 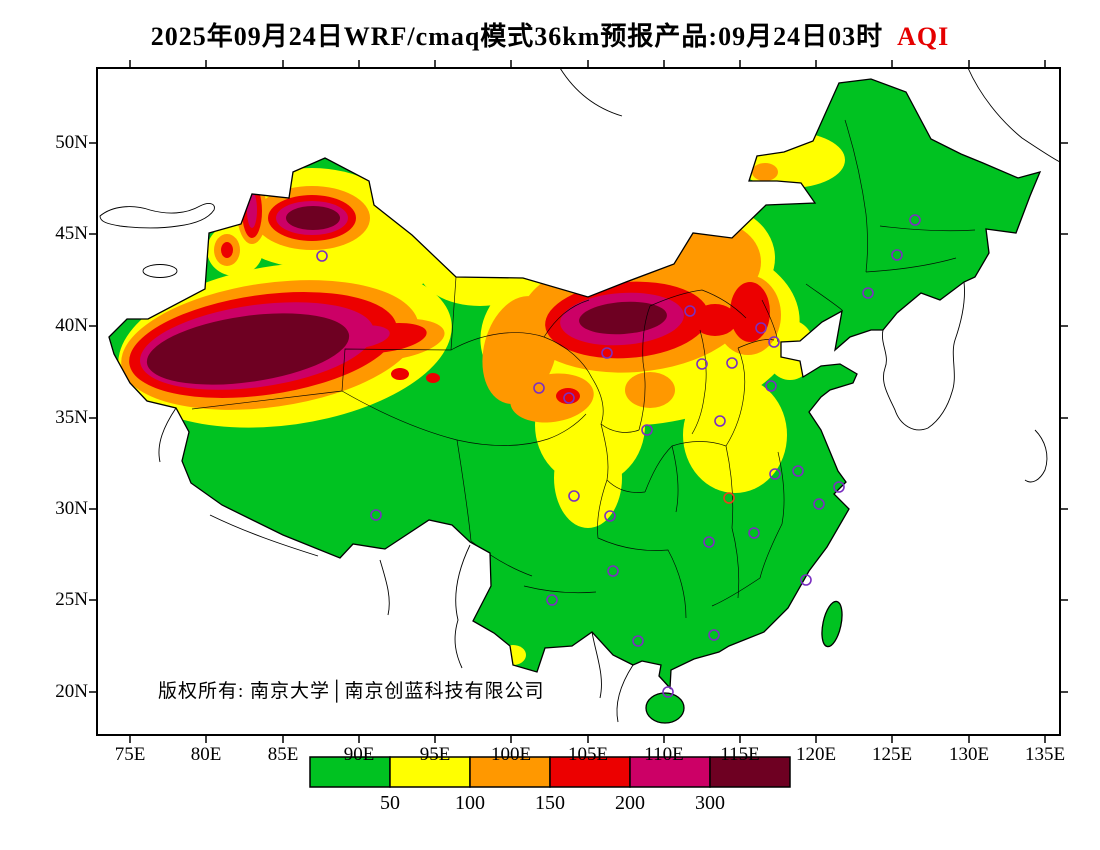 What do you see at coordinates (206, 754) in the screenshot?
I see `lon-label: 80E` at bounding box center [206, 754].